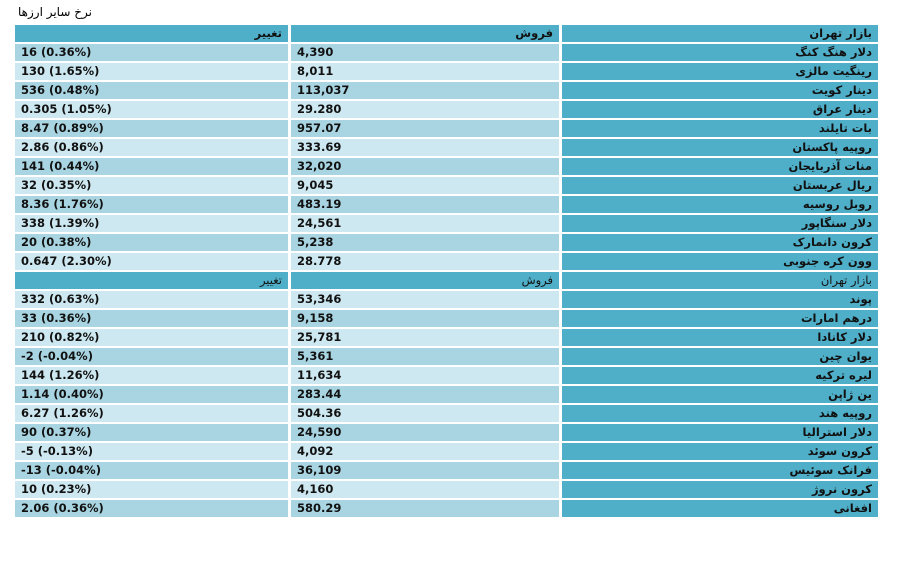 Image resolution: width=900 pixels, height=564 pixels. What do you see at coordinates (720, 185) in the screenshot?
I see `currency-name: ریال عربستان` at bounding box center [720, 185].